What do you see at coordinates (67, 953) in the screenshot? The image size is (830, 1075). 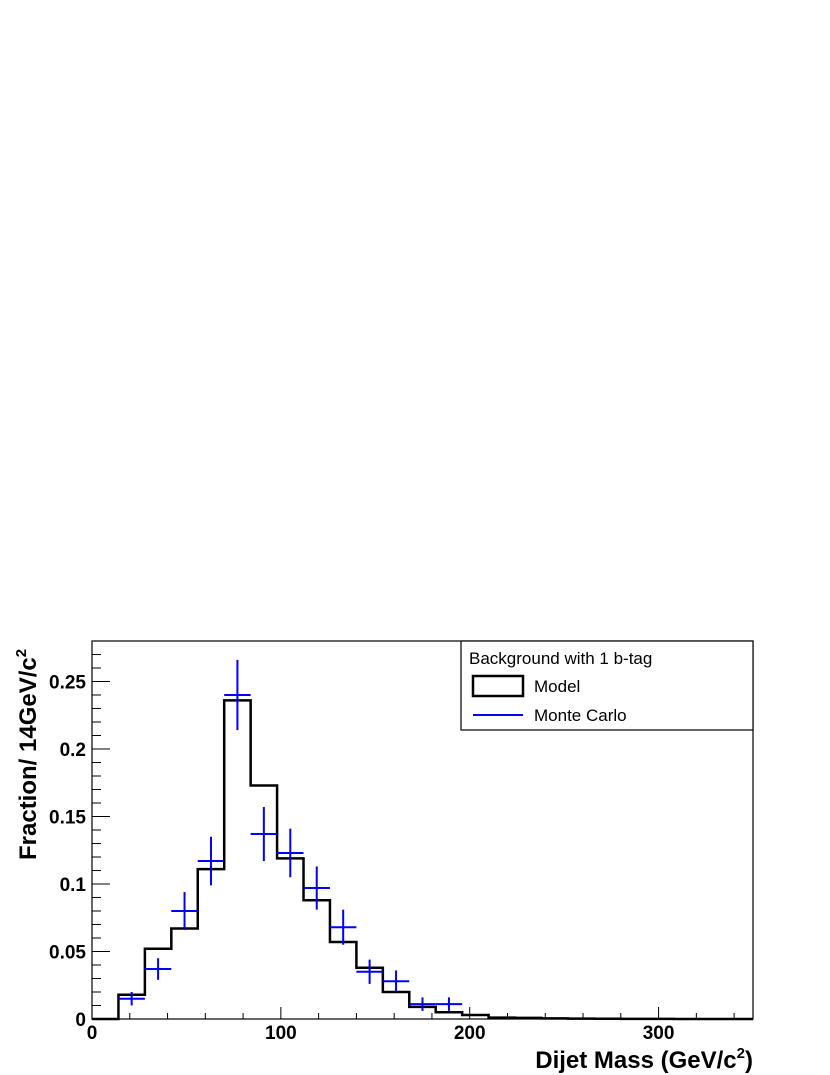 I see `y-tick-label: 0.05` at bounding box center [67, 953].